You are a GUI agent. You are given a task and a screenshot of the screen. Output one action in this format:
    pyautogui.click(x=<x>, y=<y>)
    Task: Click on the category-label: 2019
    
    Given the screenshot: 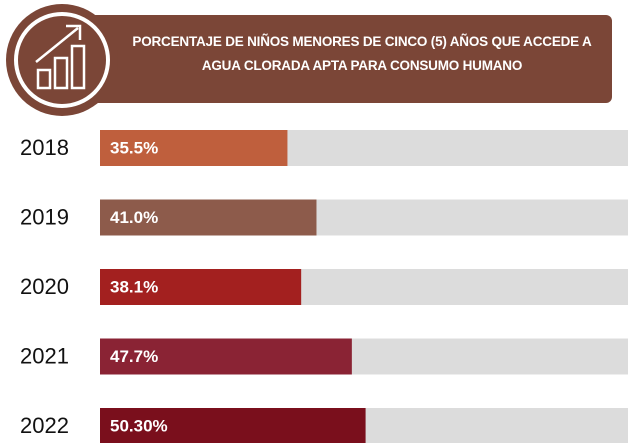 What is the action you would take?
    pyautogui.click(x=44, y=216)
    